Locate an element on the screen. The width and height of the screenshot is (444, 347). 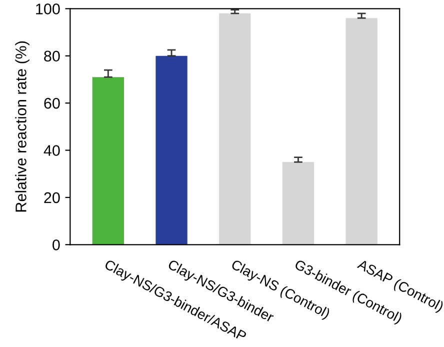
y-tick-label: 100 is located at coordinates (48, 9).